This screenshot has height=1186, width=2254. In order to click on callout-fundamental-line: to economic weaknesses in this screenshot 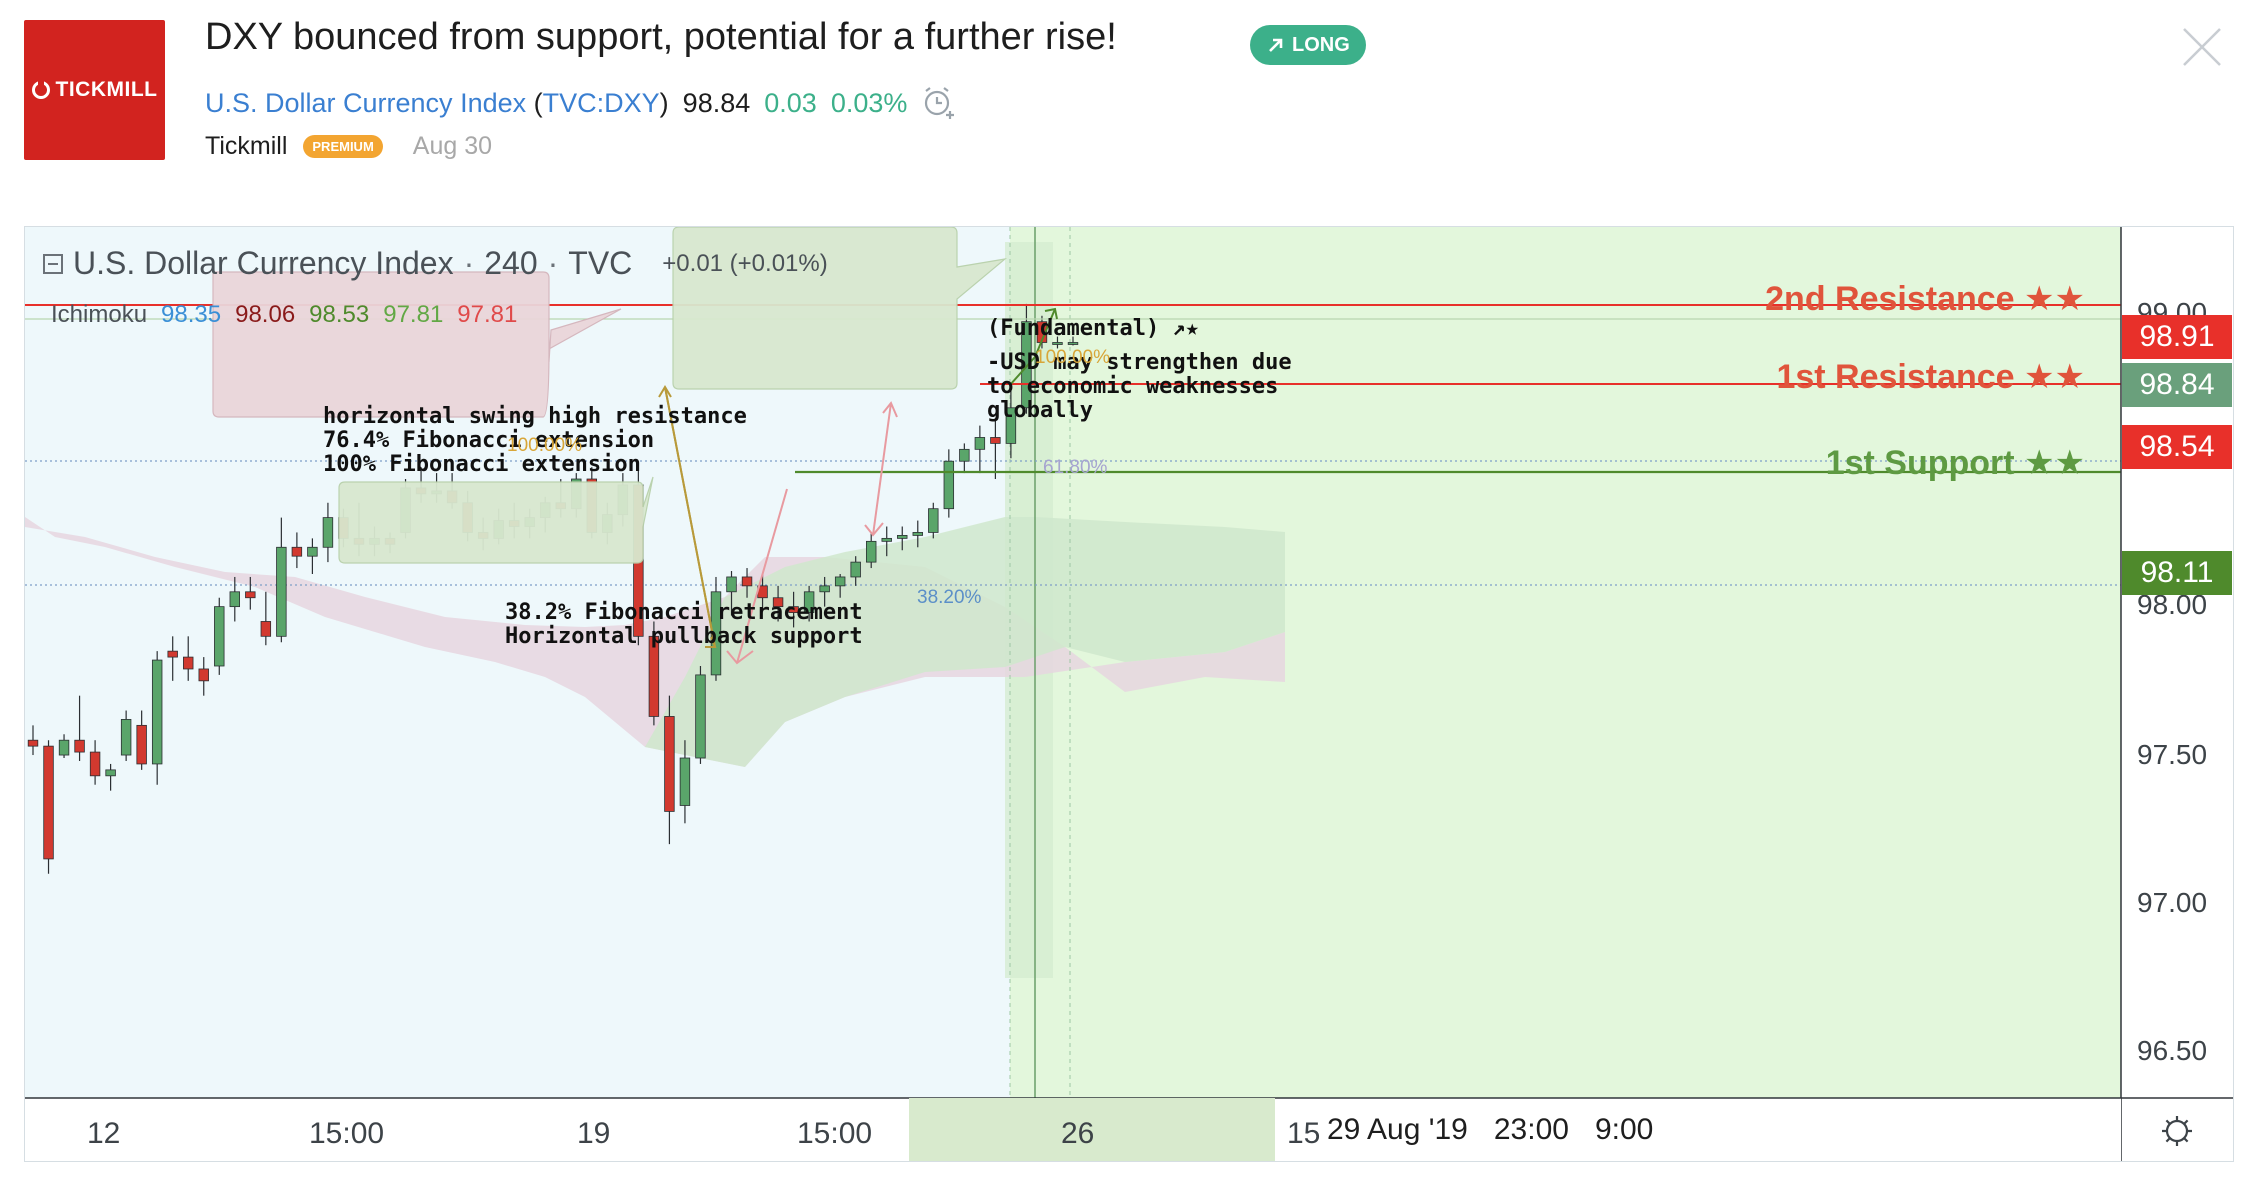, I will do `click(1133, 386)`.